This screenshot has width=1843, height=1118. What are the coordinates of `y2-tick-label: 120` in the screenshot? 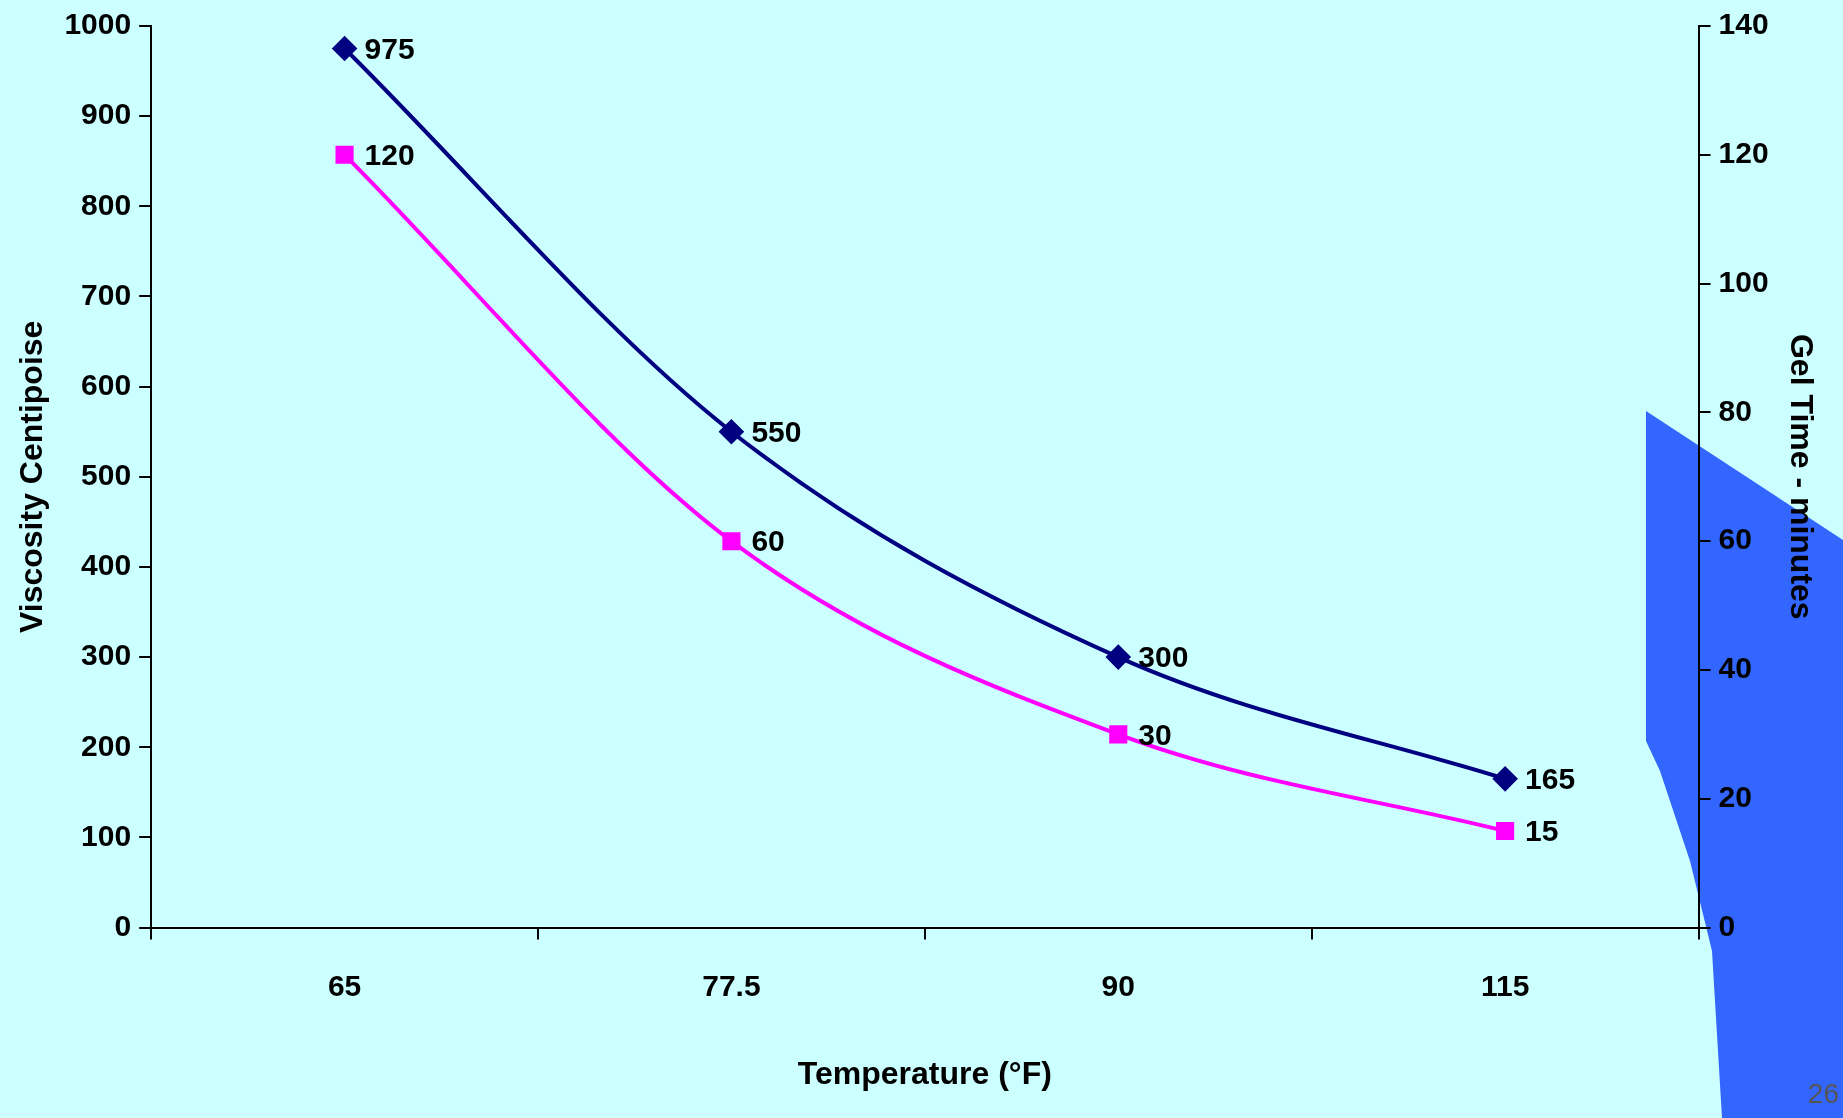 It's located at (1743, 153).